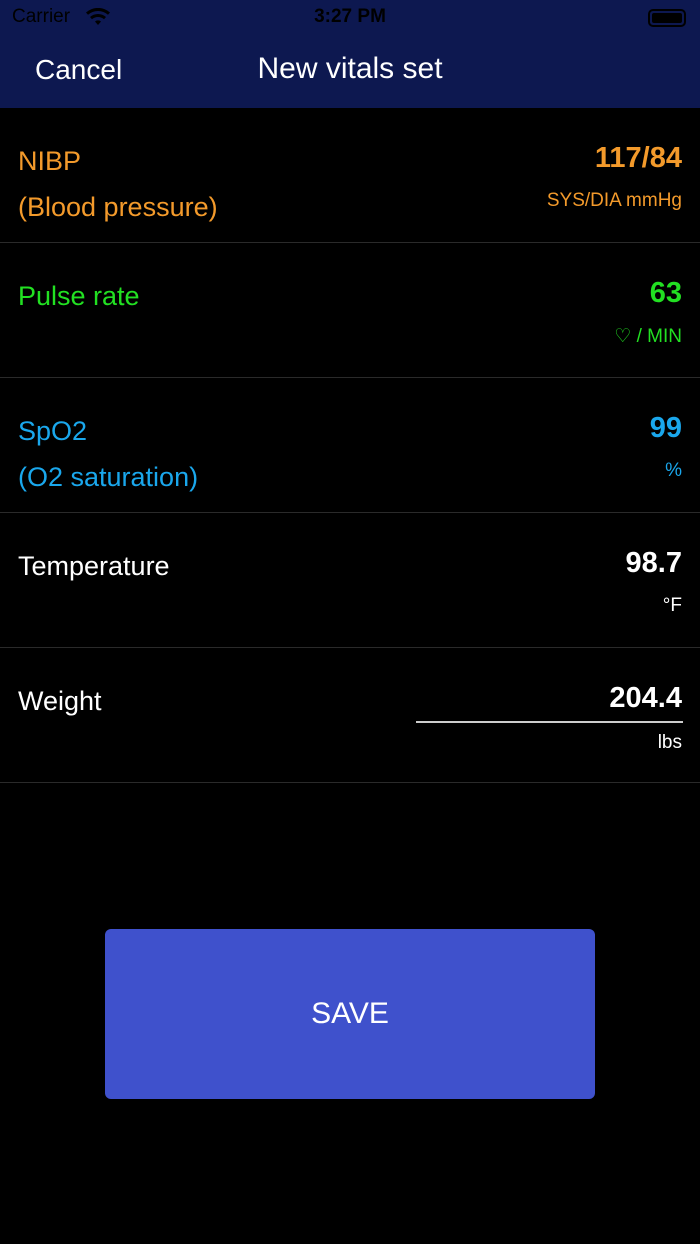 The height and width of the screenshot is (1244, 700). Describe the element at coordinates (665, 293) in the screenshot. I see `vital-value: 63` at that location.